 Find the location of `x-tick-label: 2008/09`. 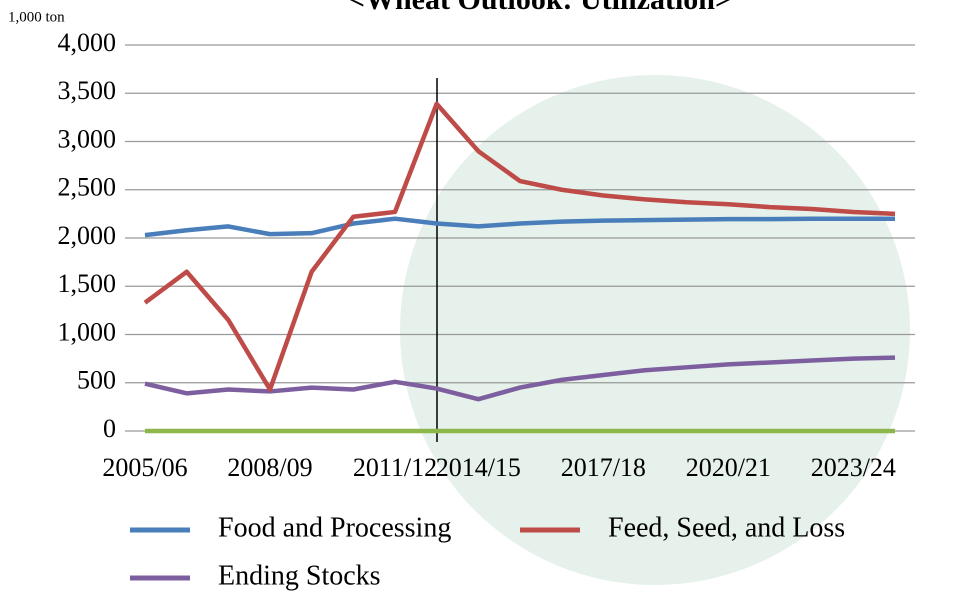

x-tick-label: 2008/09 is located at coordinates (269, 467).